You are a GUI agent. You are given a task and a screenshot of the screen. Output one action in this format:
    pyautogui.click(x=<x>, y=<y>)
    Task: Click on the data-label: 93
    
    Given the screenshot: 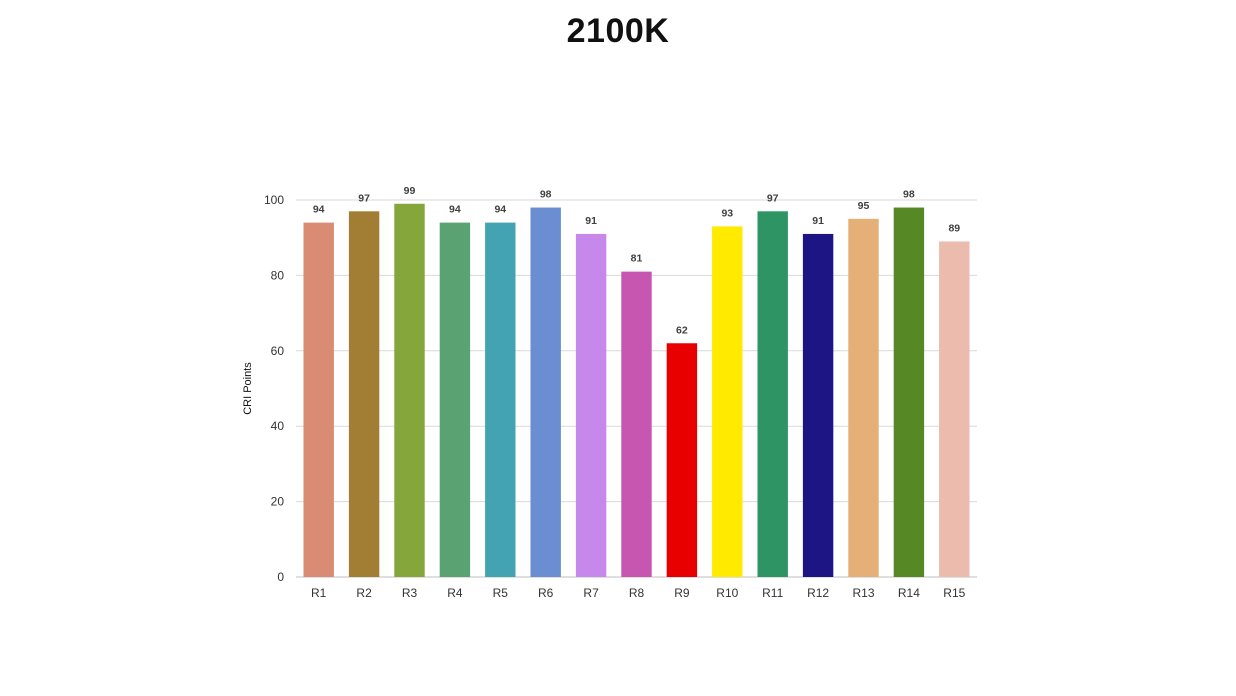 What is the action you would take?
    pyautogui.click(x=727, y=213)
    